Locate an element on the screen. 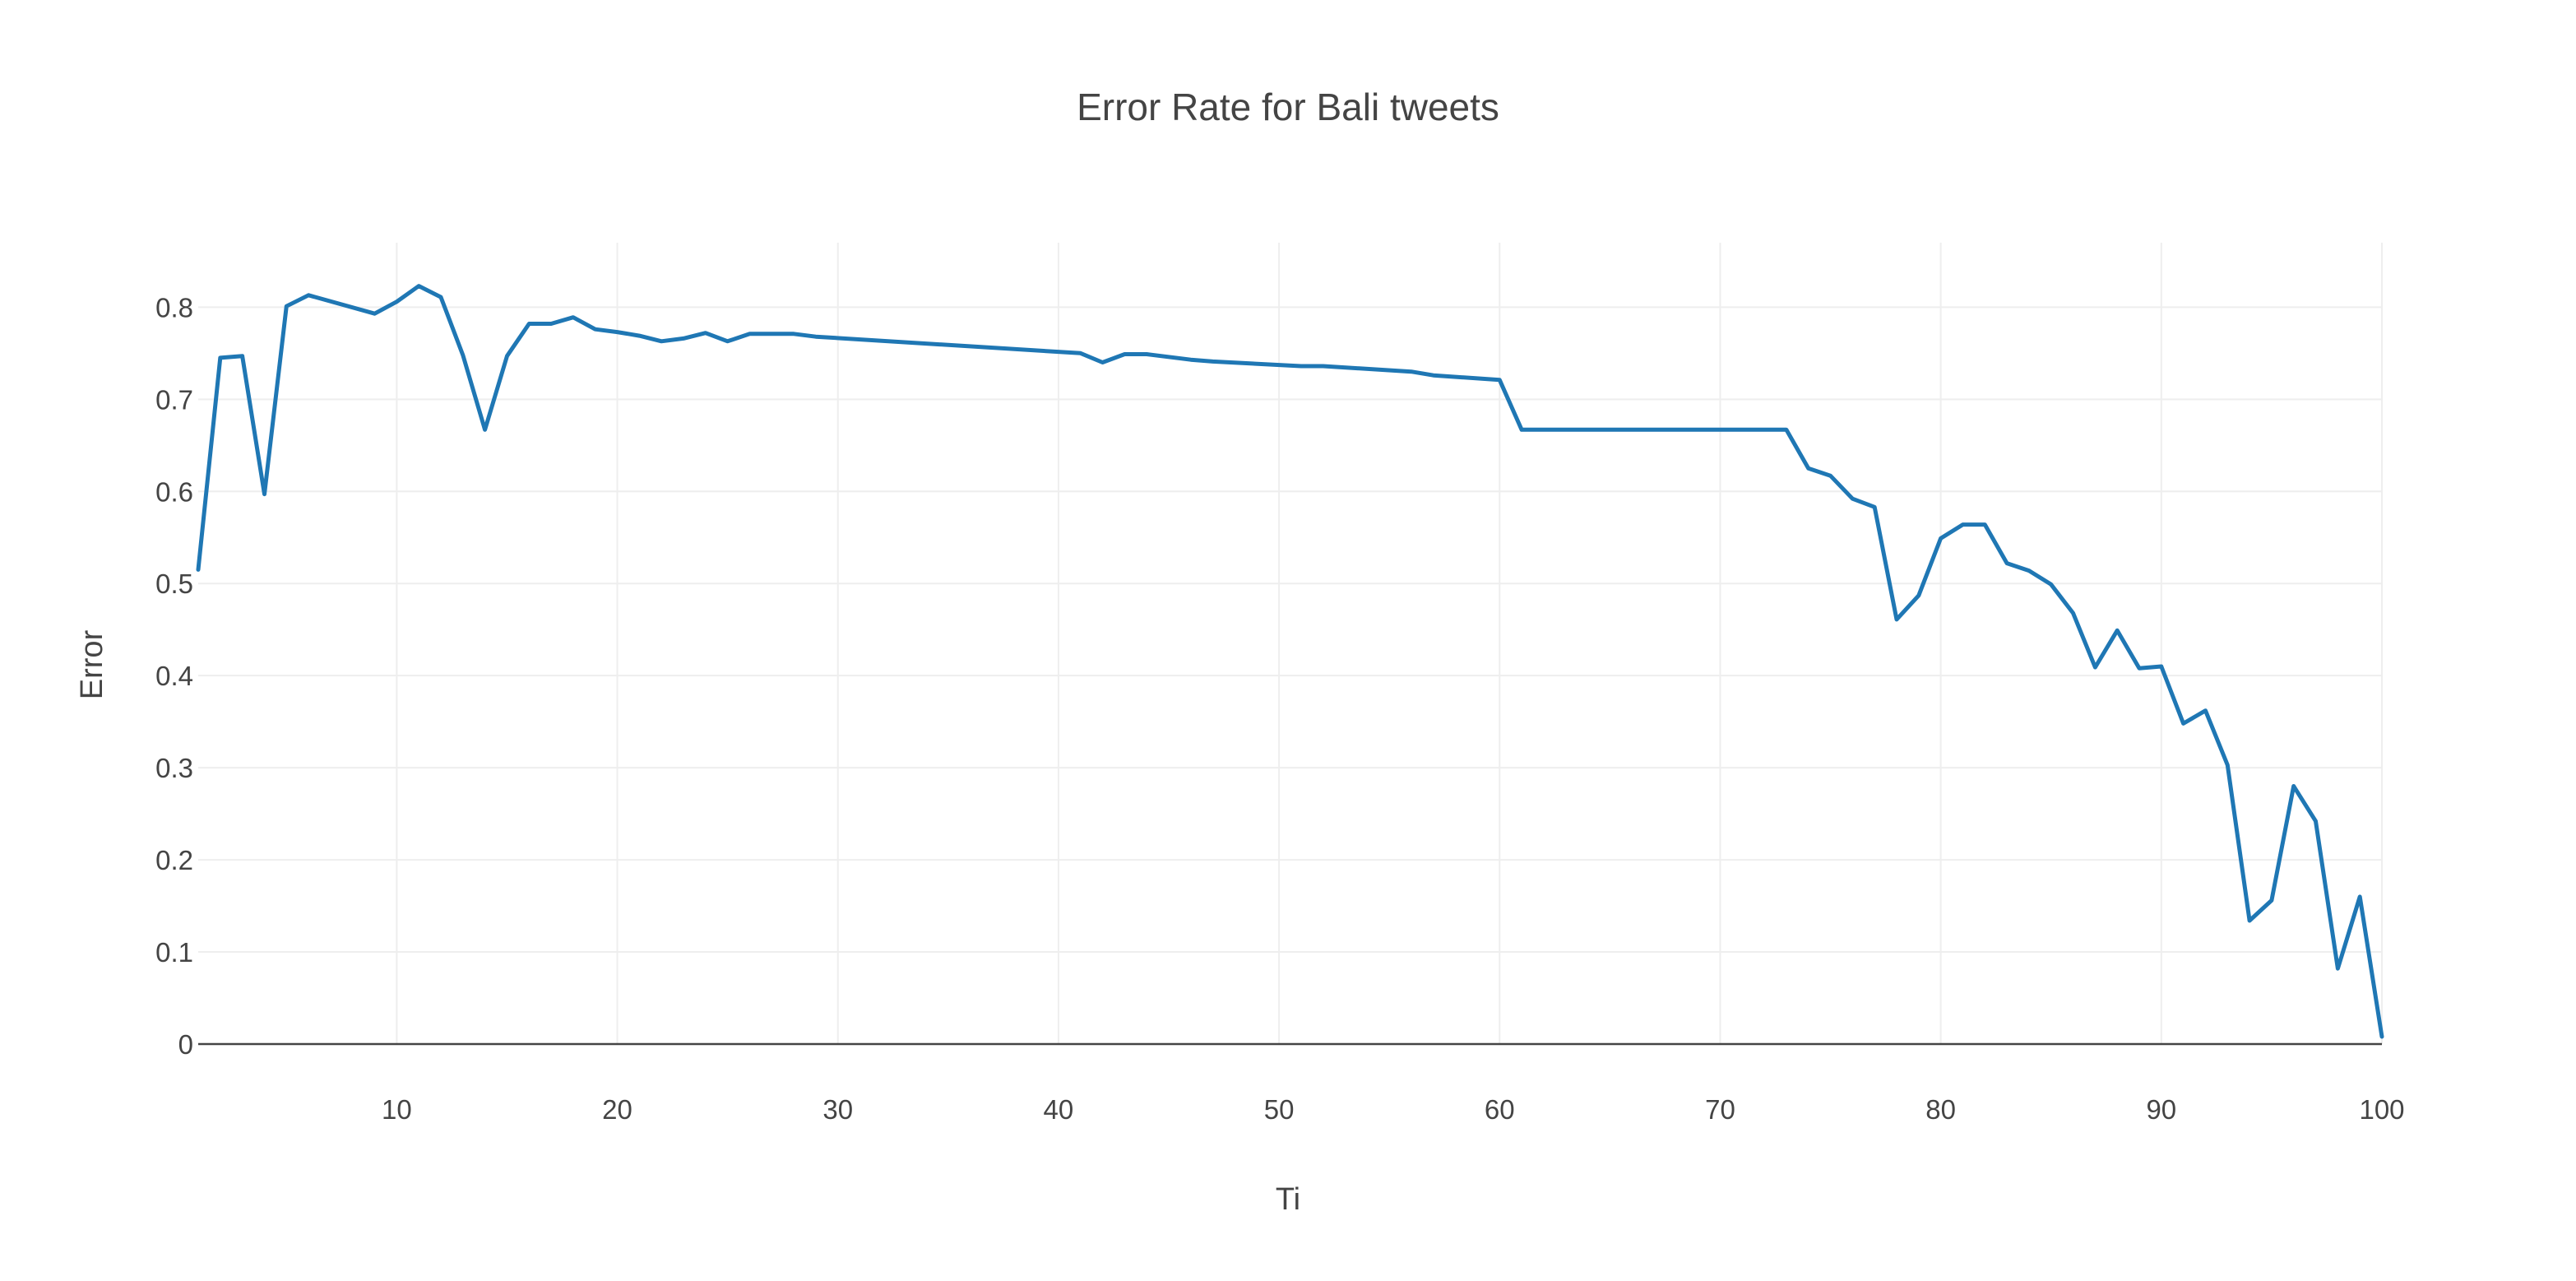 Image resolution: width=2576 pixels, height=1281 pixels. y-axis-title: Error is located at coordinates (92, 664).